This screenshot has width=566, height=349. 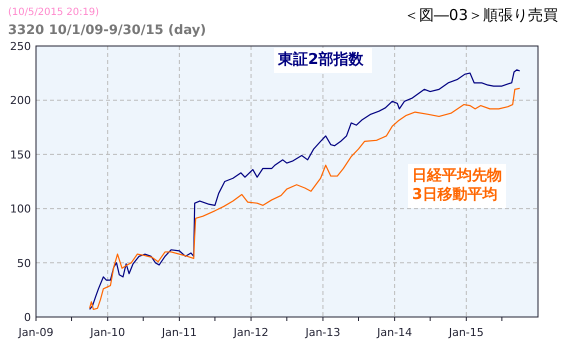 I want to click on x-tick-label: Jan-12, so click(x=250, y=332).